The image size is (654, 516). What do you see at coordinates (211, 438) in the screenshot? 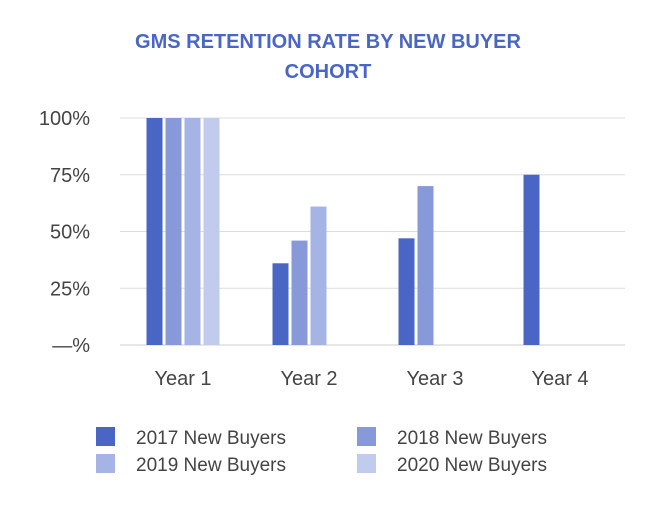
I see `legend-label: 2017 New Buyers` at bounding box center [211, 438].